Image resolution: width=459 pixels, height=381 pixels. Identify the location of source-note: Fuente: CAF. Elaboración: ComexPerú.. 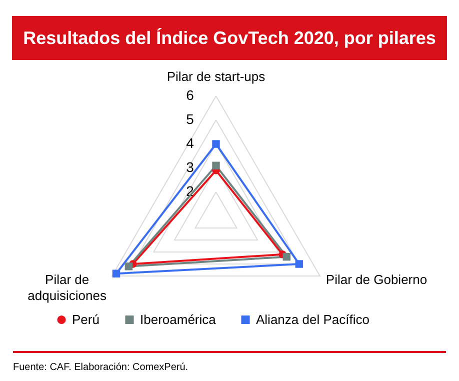
(100, 367).